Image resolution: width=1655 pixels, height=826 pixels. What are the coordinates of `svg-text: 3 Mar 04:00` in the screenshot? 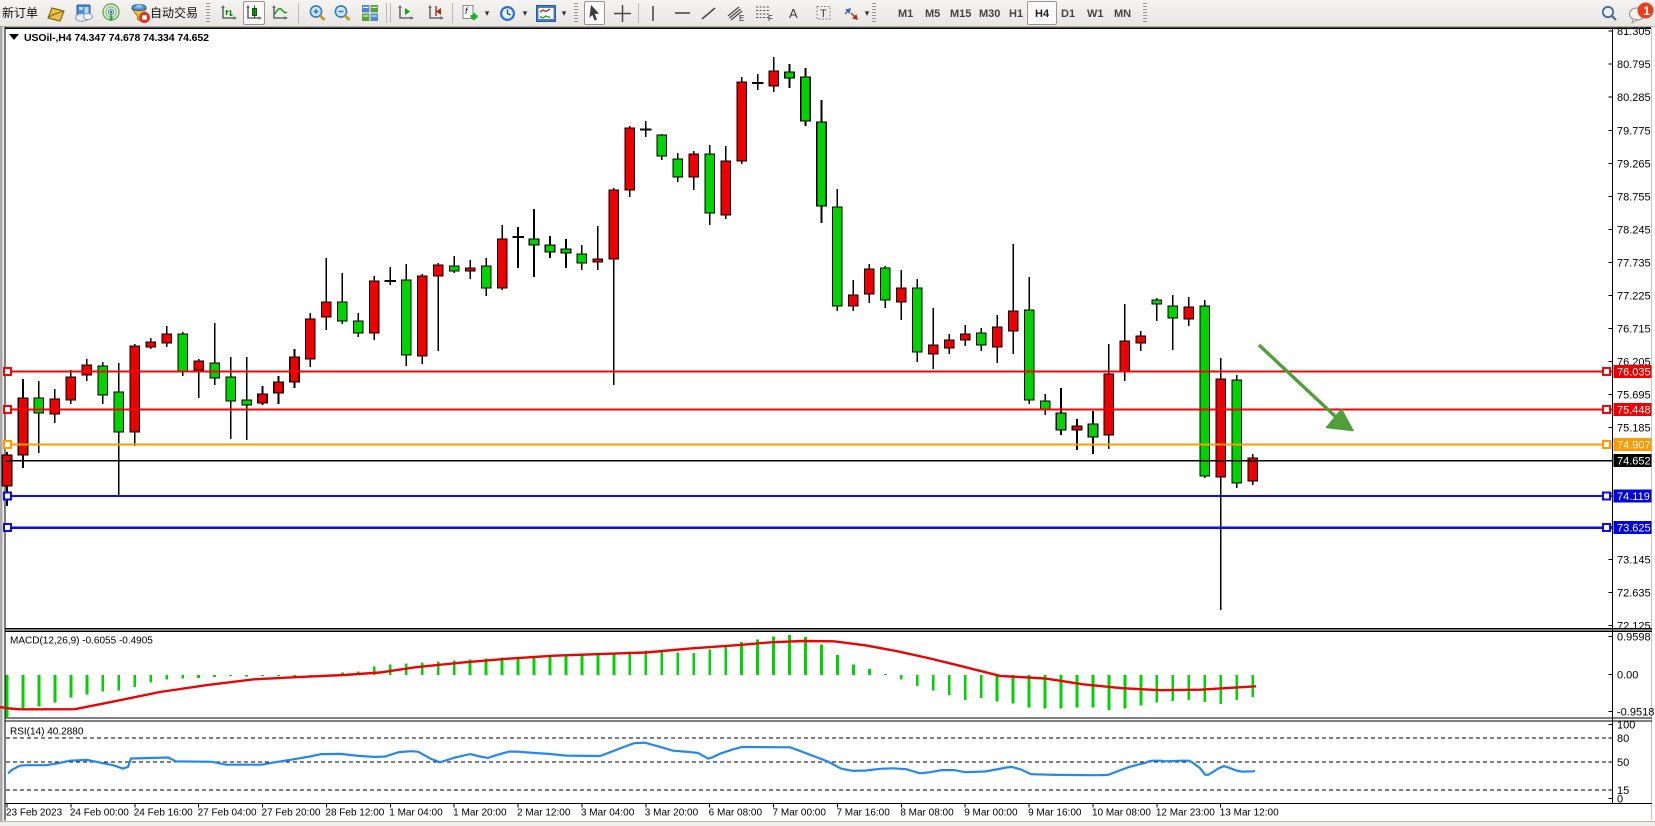 It's located at (608, 813).